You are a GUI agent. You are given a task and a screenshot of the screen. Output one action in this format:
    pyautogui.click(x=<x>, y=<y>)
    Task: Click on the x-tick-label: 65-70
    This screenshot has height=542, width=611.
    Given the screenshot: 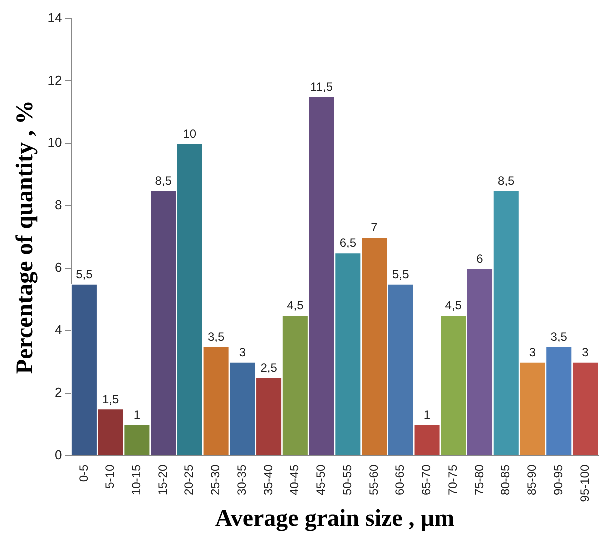 What is the action you would take?
    pyautogui.click(x=427, y=480)
    